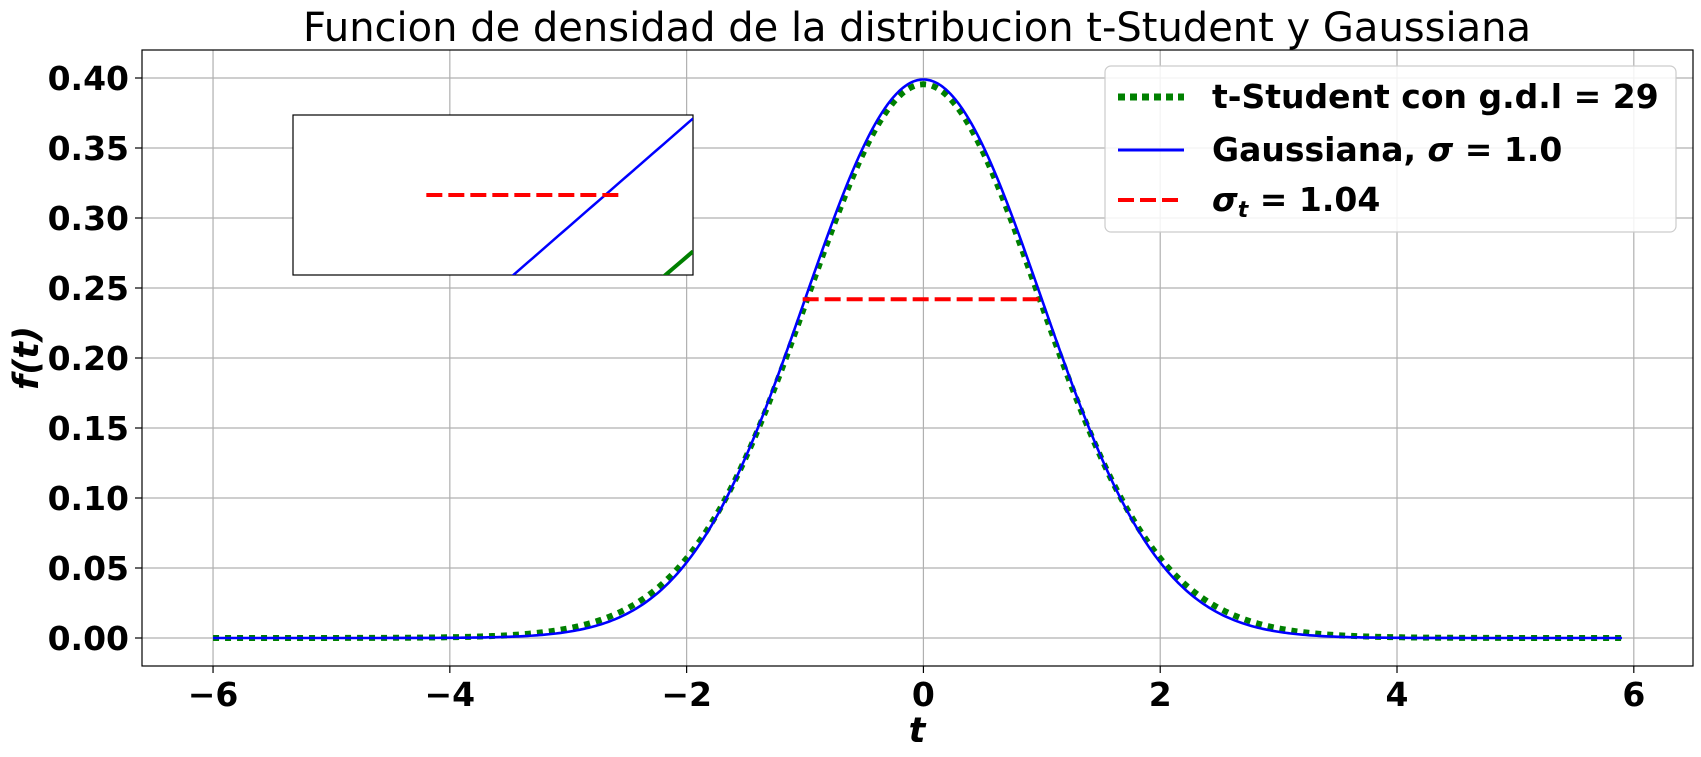 The image size is (1701, 757). I want to click on inset-curves, so click(559, 196).